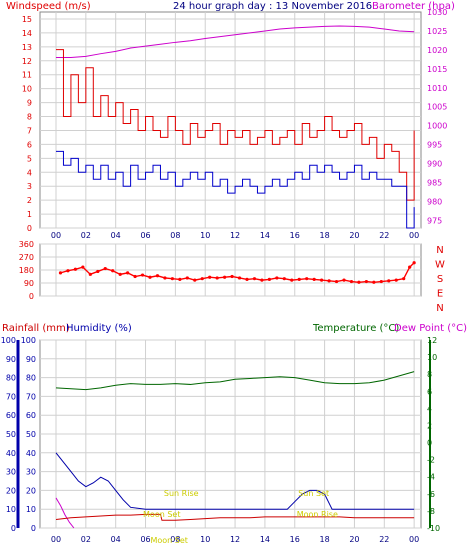 Image resolution: width=468 pixels, height=555 pixels. I want to click on y-left-tick-label: 10, so click(27, 89).